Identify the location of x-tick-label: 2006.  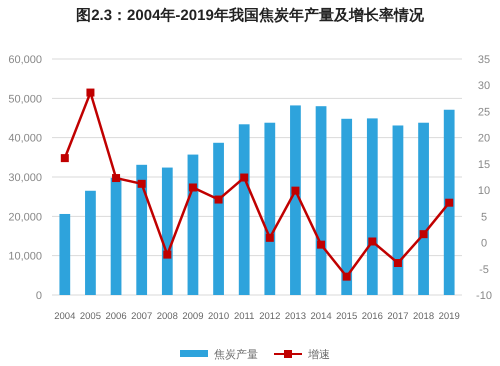
(116, 316).